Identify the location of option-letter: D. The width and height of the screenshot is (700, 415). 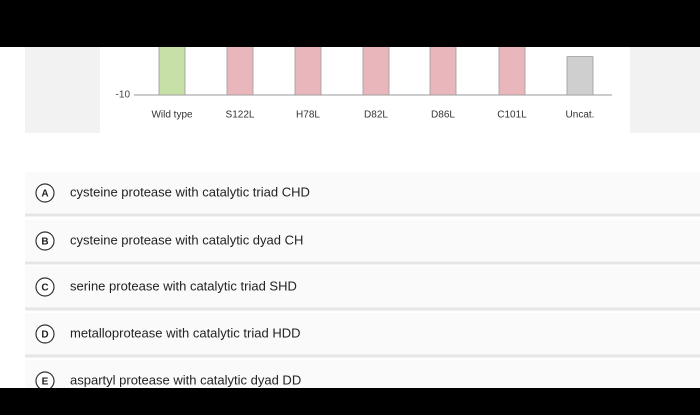
(44, 335).